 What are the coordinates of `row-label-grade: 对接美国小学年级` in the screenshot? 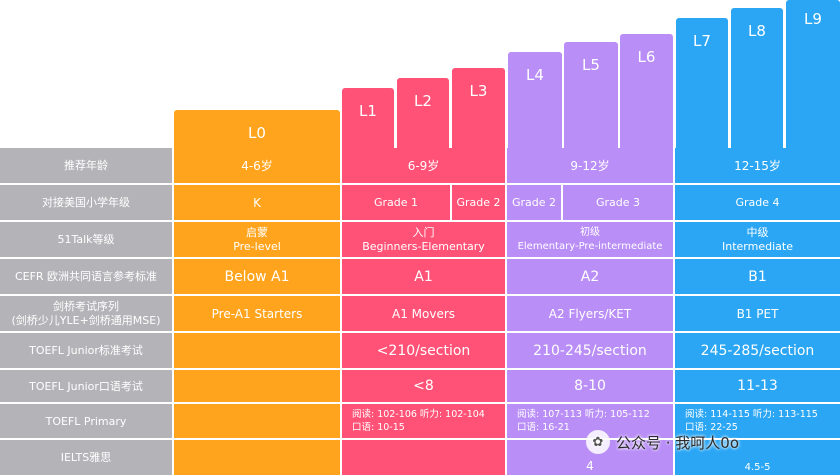 It's located at (86, 202).